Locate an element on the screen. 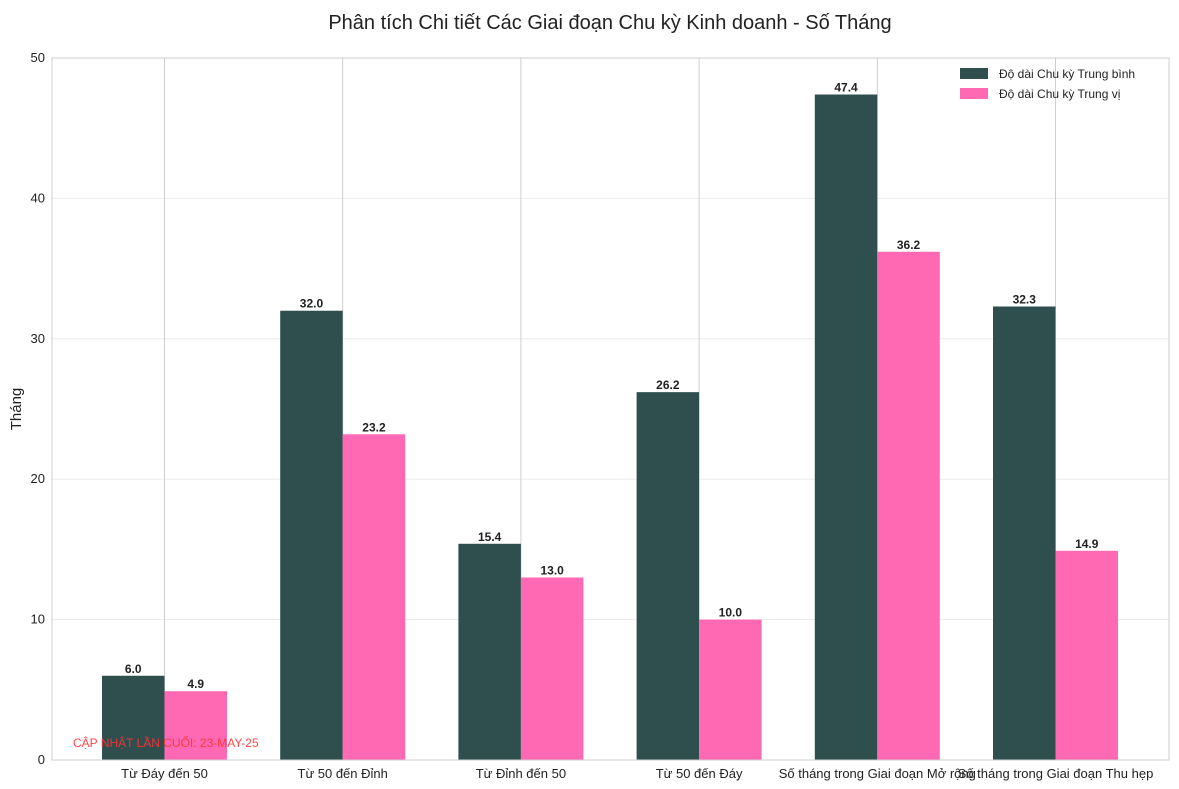 The width and height of the screenshot is (1179, 789). x-tick-label: Từ Đỉnh đến 50 is located at coordinates (521, 773).